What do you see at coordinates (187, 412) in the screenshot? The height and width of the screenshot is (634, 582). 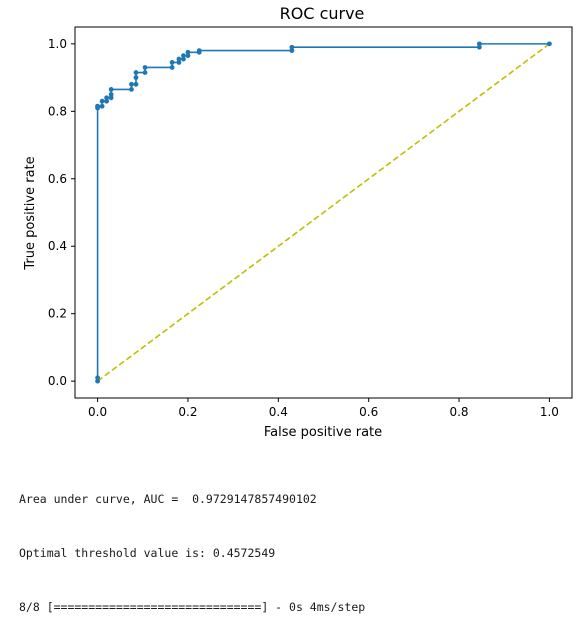 I see `x-tick-label: 0.2` at bounding box center [187, 412].